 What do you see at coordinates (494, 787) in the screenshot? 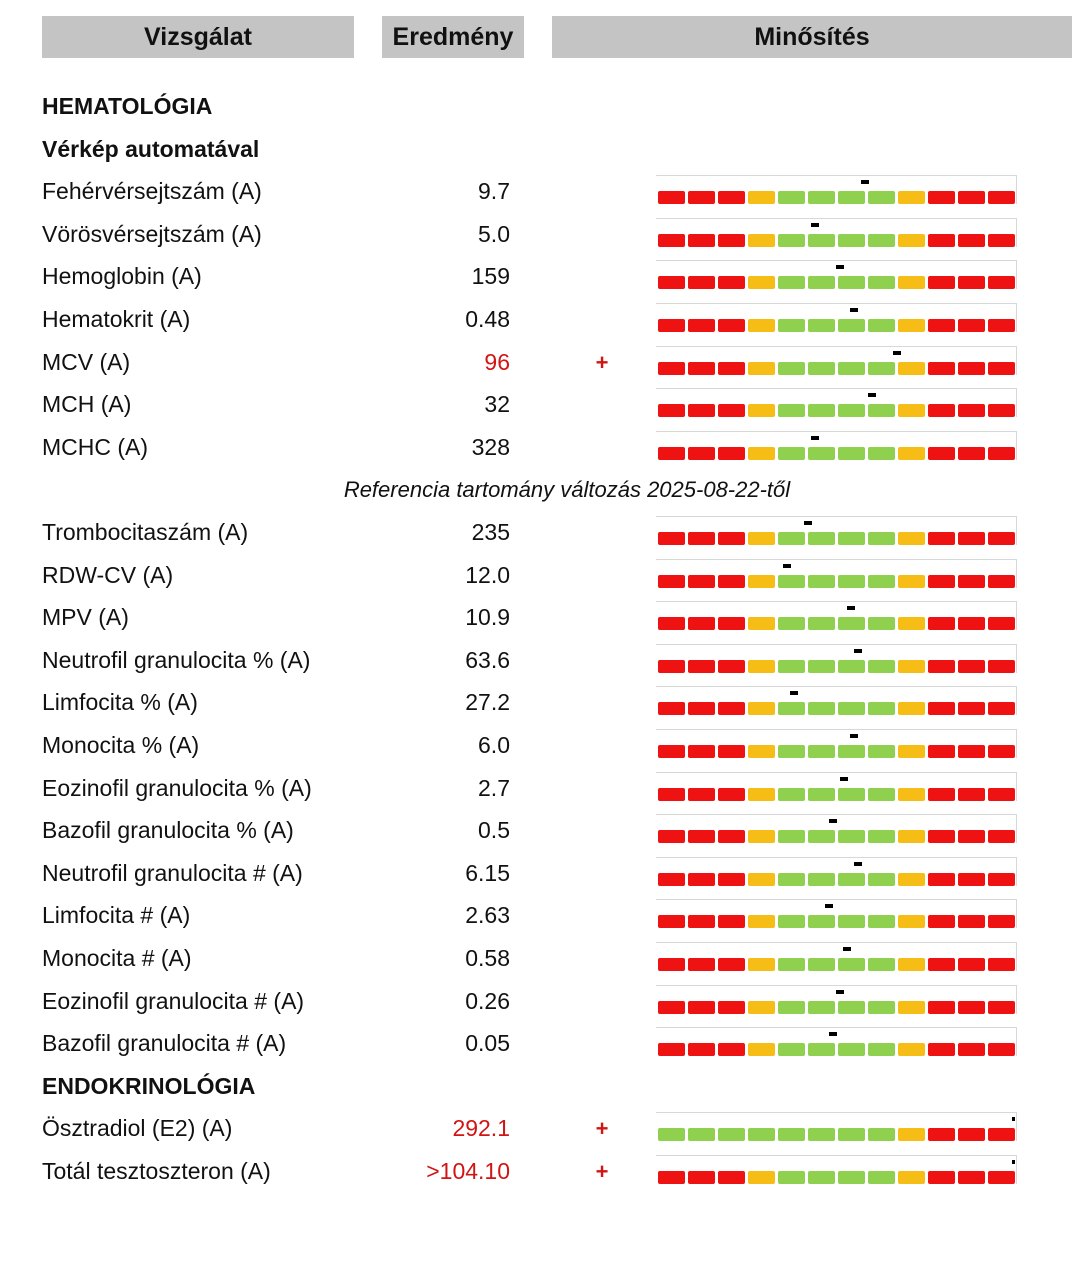
I see `result-value: 2.7` at bounding box center [494, 787].